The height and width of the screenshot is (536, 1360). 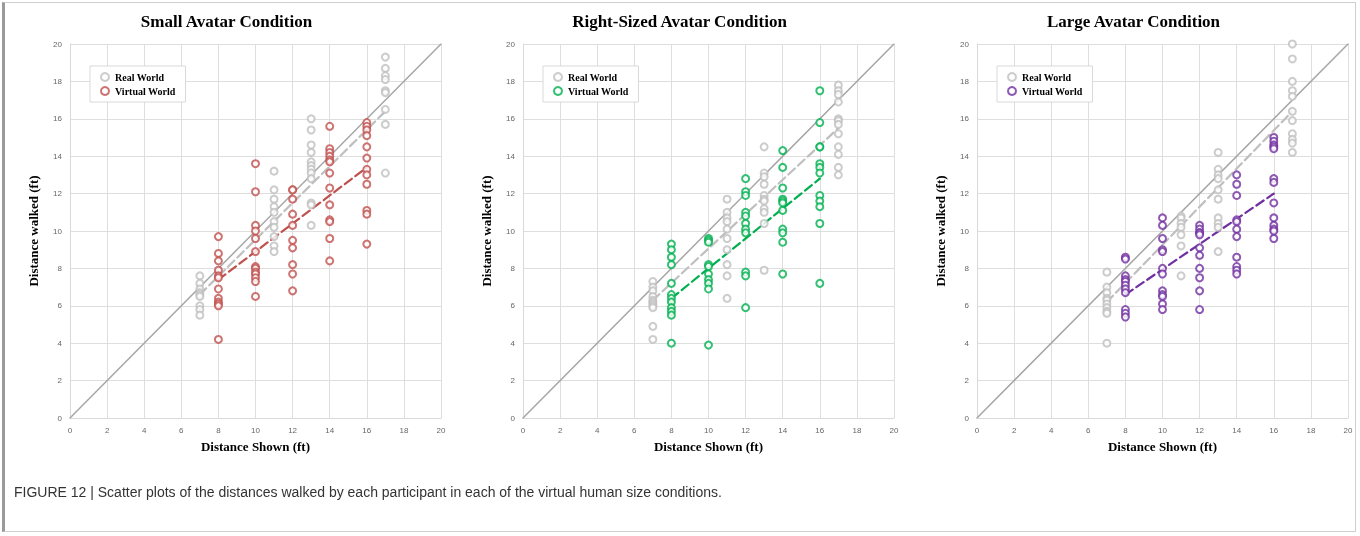 I want to click on chart-title: Small Avatar Condition, so click(x=226, y=21).